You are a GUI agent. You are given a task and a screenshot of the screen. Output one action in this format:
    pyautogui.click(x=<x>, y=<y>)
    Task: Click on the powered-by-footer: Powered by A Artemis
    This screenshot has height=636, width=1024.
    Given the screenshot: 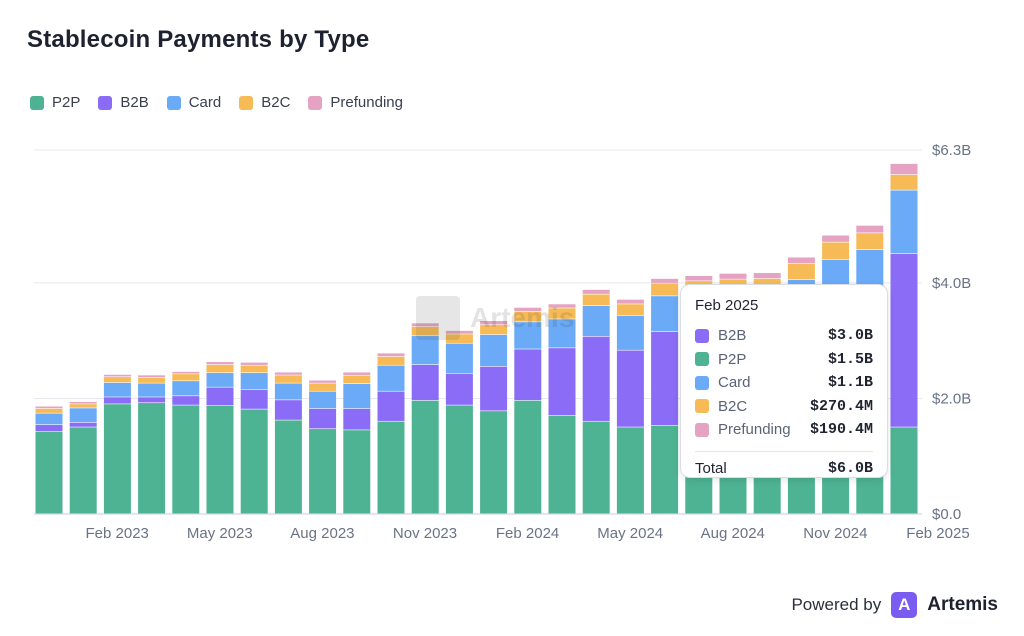 What is the action you would take?
    pyautogui.click(x=894, y=605)
    